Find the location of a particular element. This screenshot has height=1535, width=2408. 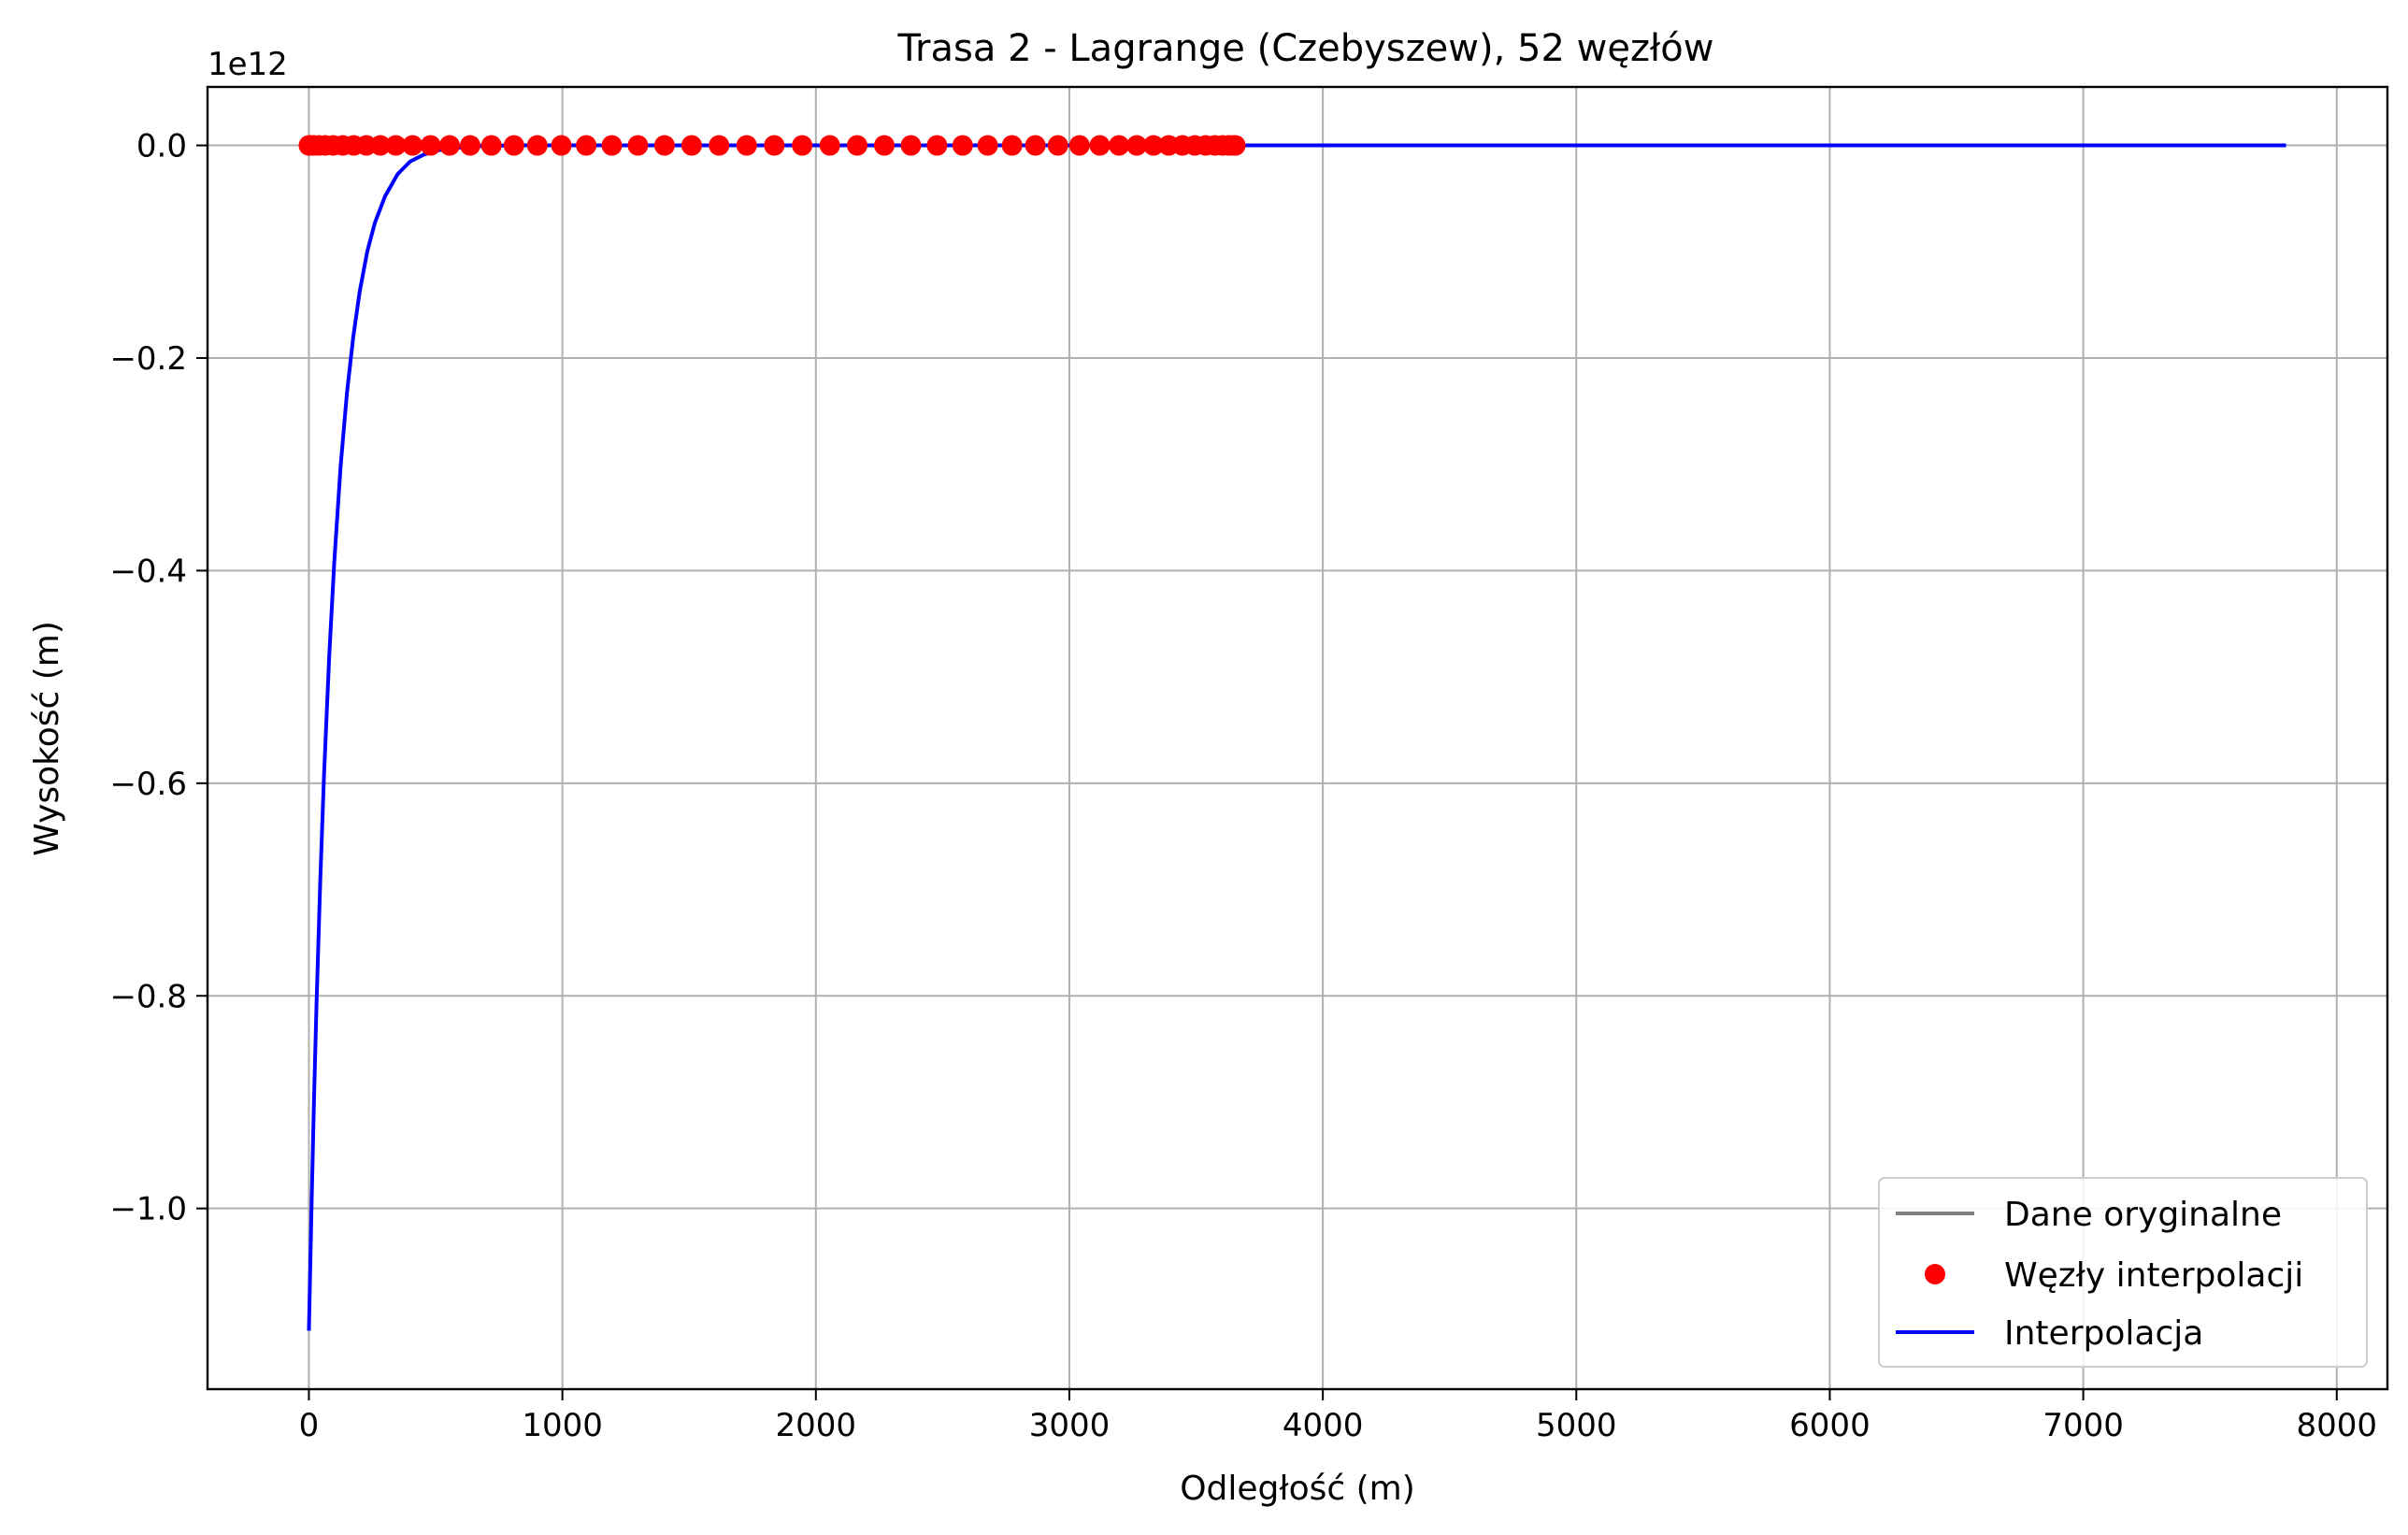

legend-label-dane-oryginalne: Dane oryginalne is located at coordinates (2143, 1215).